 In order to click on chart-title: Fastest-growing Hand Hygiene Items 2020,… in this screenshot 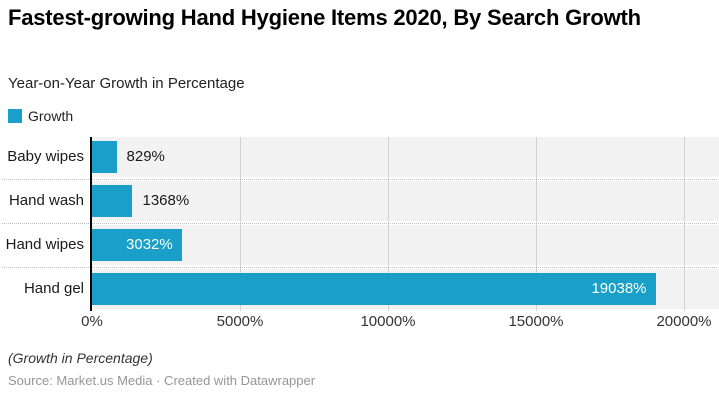, I will do `click(324, 17)`.